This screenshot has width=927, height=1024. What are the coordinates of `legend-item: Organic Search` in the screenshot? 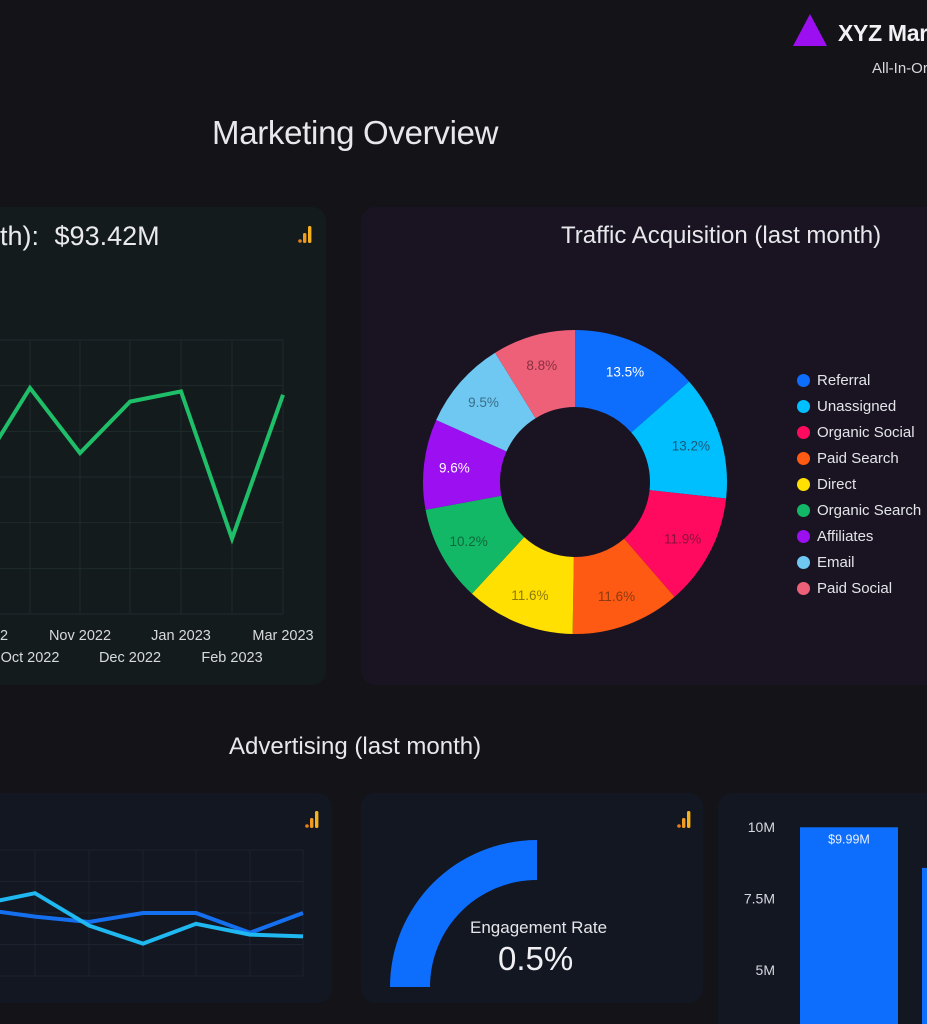 It's located at (859, 510).